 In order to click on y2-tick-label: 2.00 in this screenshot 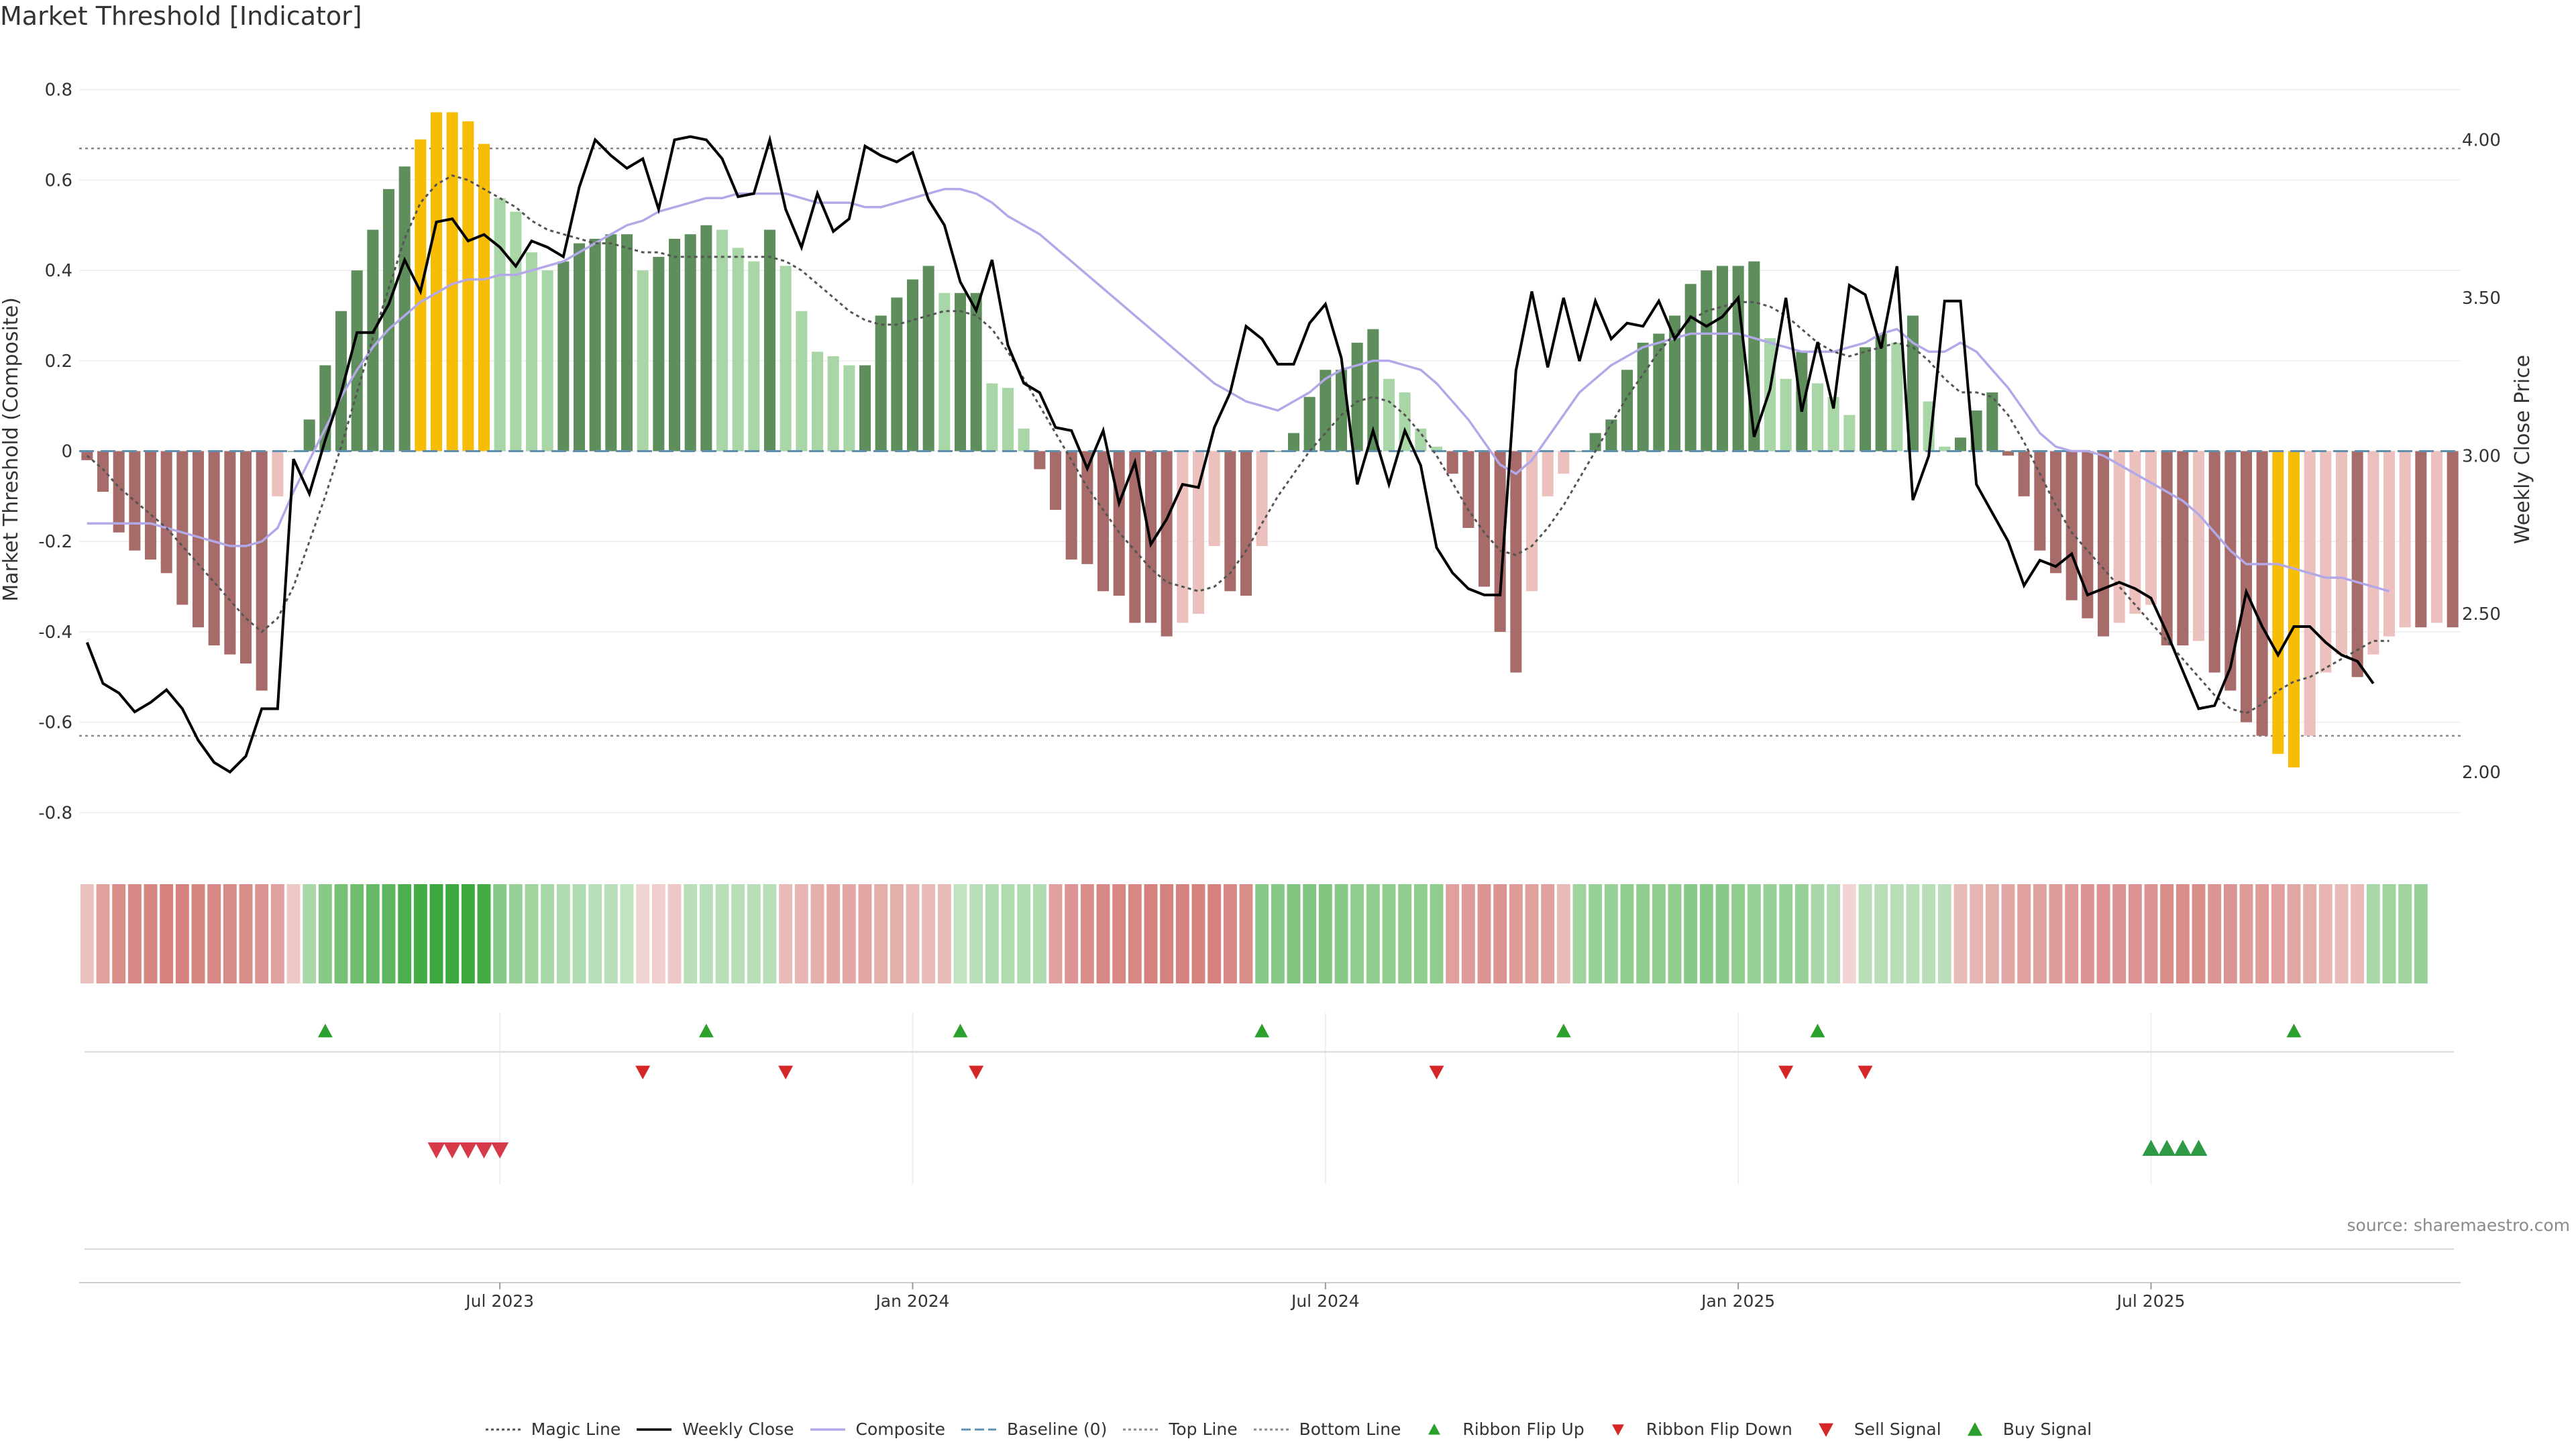, I will do `click(2481, 773)`.